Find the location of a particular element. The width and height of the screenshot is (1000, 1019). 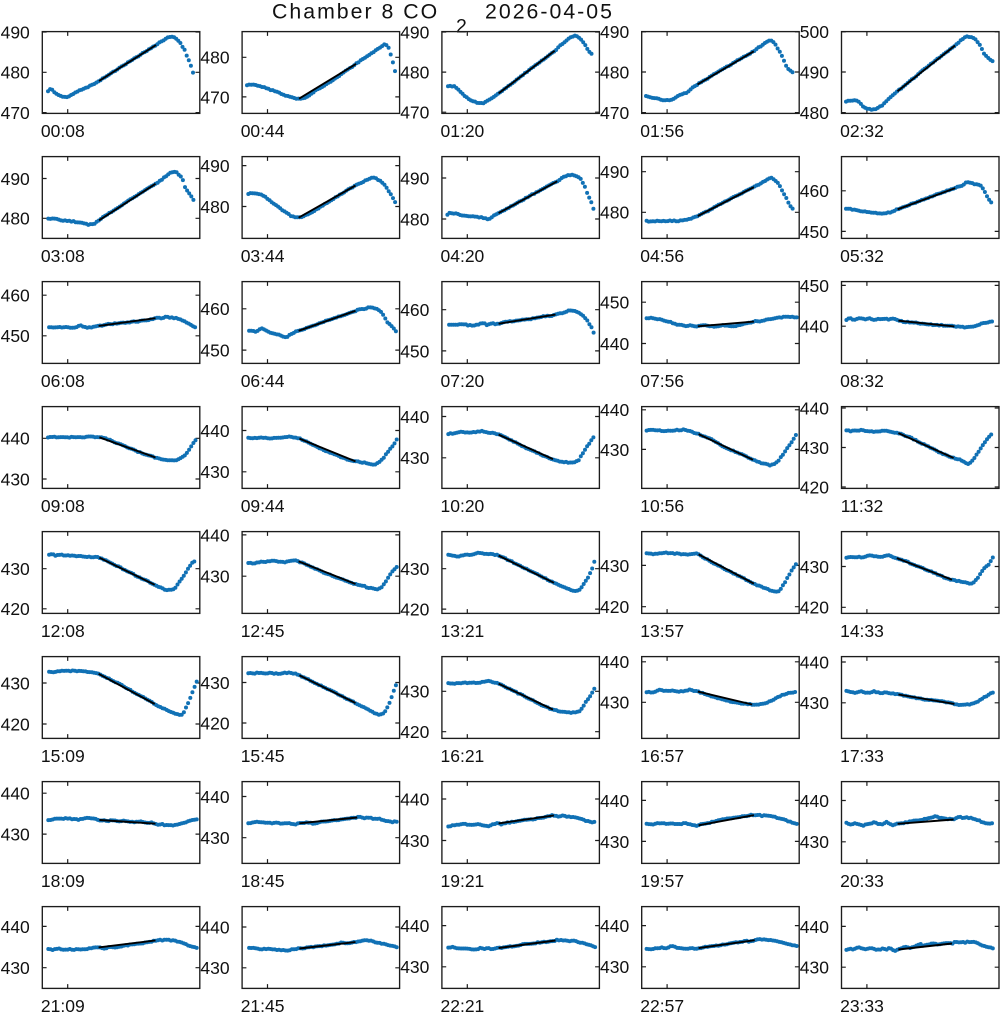

svg-text: 09:44 is located at coordinates (263, 506).